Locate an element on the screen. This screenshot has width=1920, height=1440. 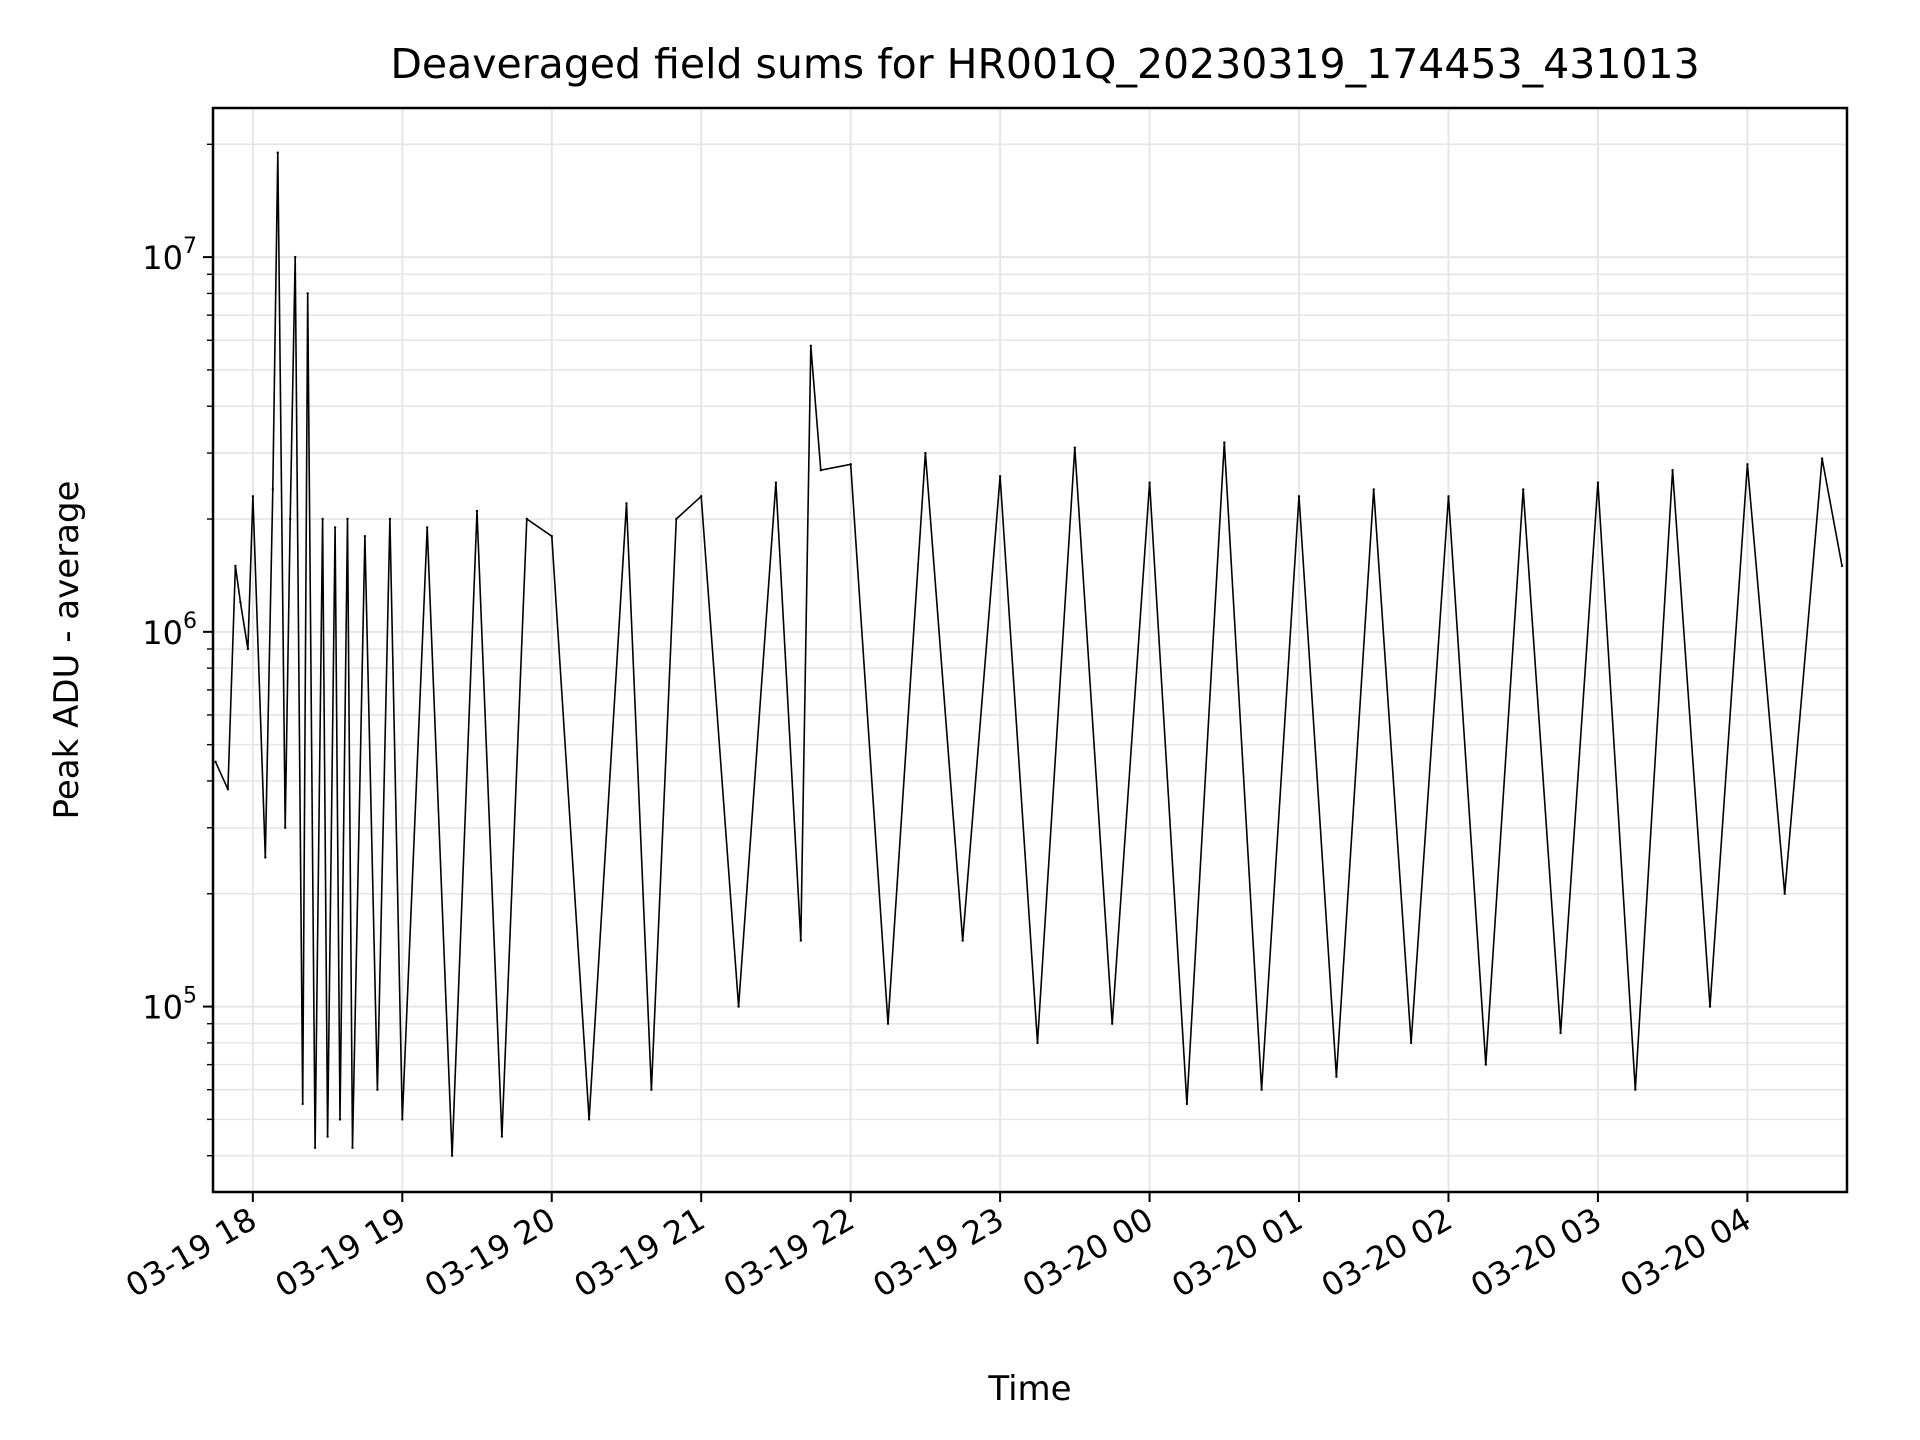
x-tick-label: 03-20 00 is located at coordinates (1088, 1252).